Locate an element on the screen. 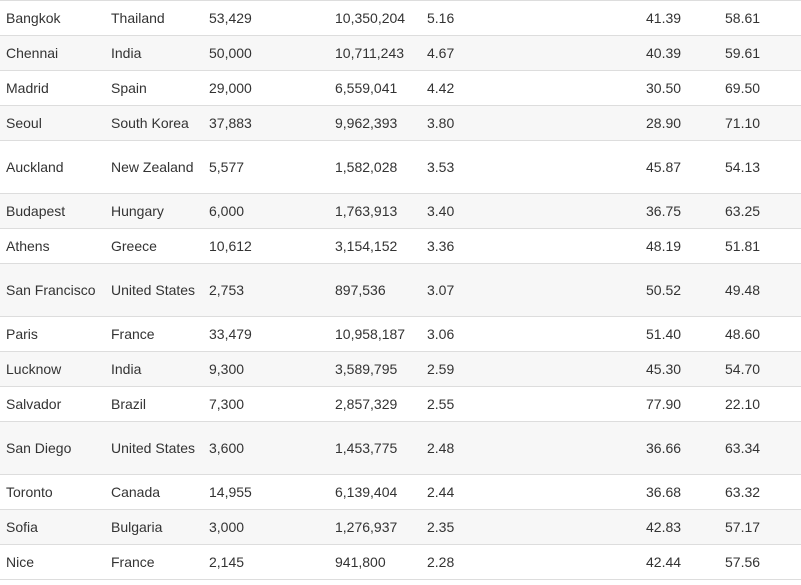  value-cell-2: 10,711,243 is located at coordinates (370, 53).